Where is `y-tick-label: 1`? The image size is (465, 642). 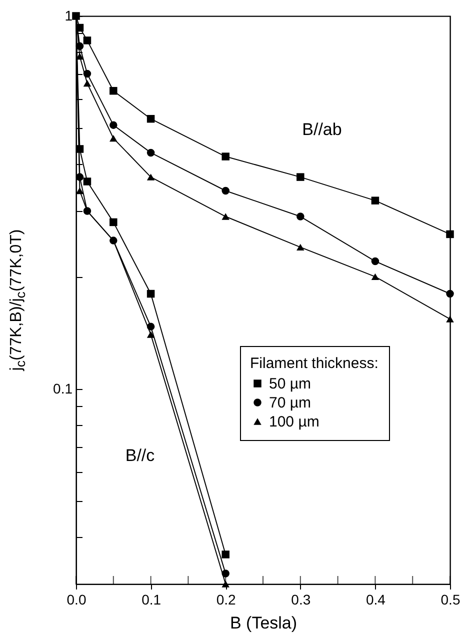
y-tick-label: 1 is located at coordinates (68, 16).